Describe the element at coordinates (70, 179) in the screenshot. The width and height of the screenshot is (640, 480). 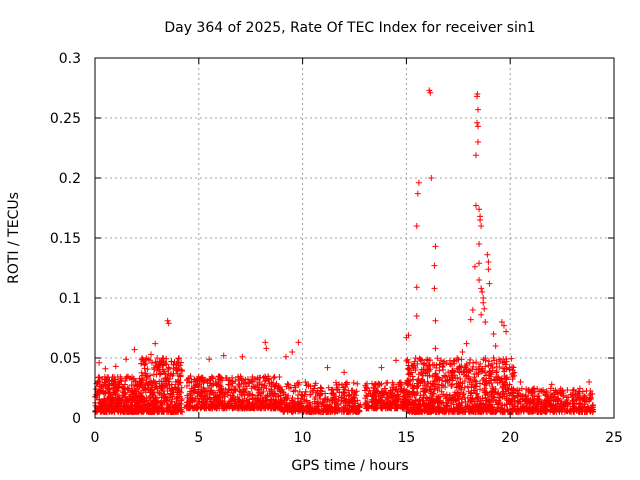
I see `y-tick-label: 0.2` at that location.